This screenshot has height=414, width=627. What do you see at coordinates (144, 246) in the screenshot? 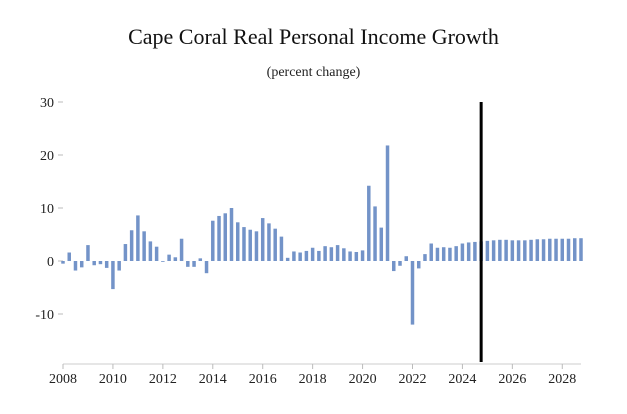
I see `bar-2011Q2` at bounding box center [144, 246].